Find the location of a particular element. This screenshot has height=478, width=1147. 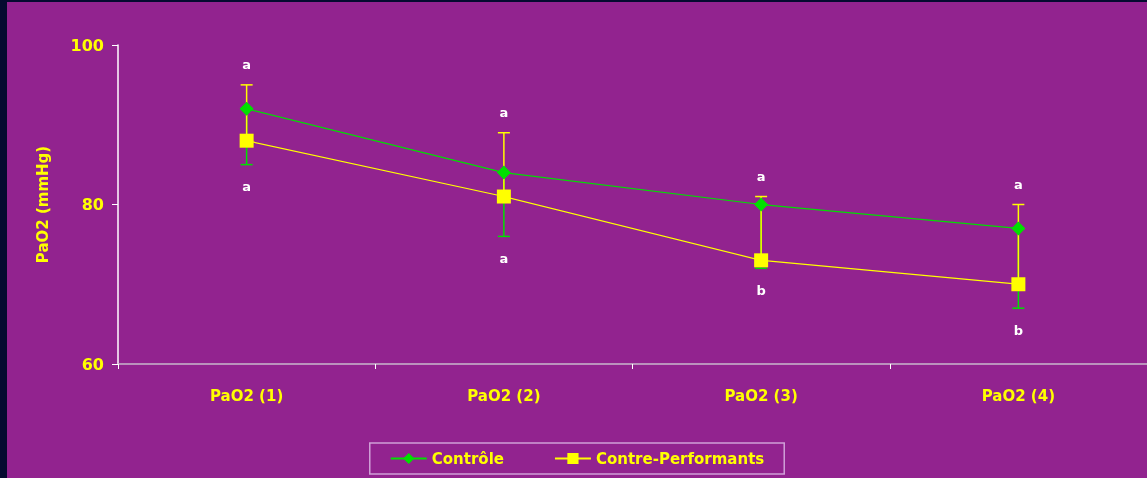

legend-label: Contre-Performants is located at coordinates (680, 458).